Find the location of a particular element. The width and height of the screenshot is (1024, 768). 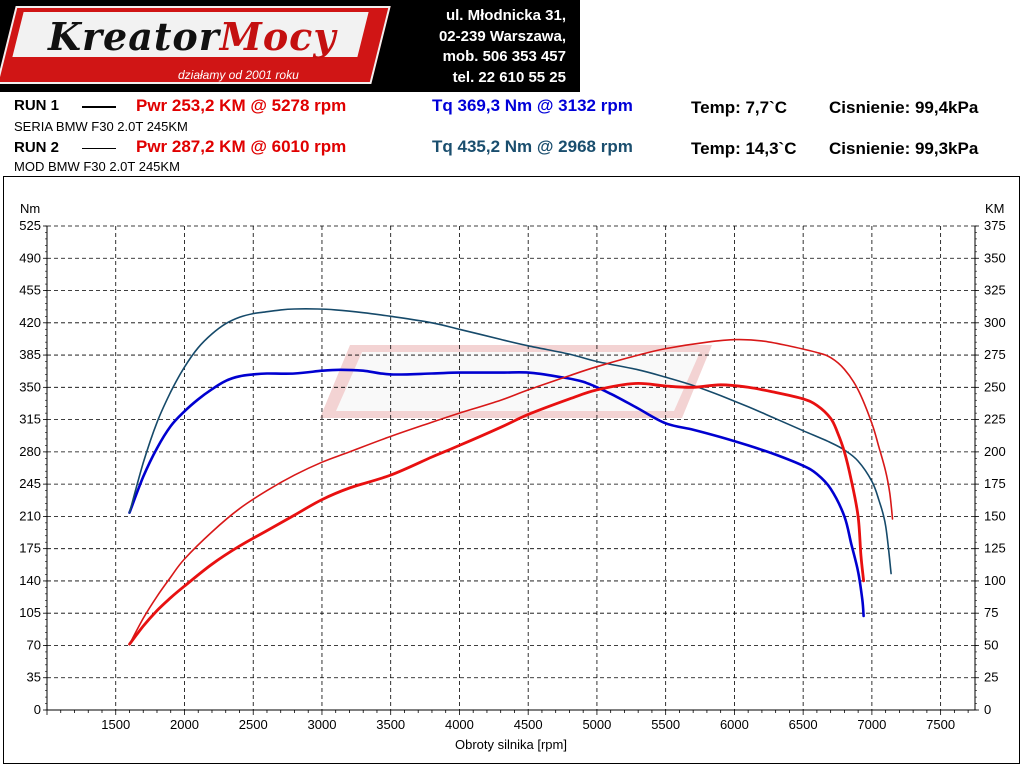

logo-text-kreator: Kreator is located at coordinates (134, 36).